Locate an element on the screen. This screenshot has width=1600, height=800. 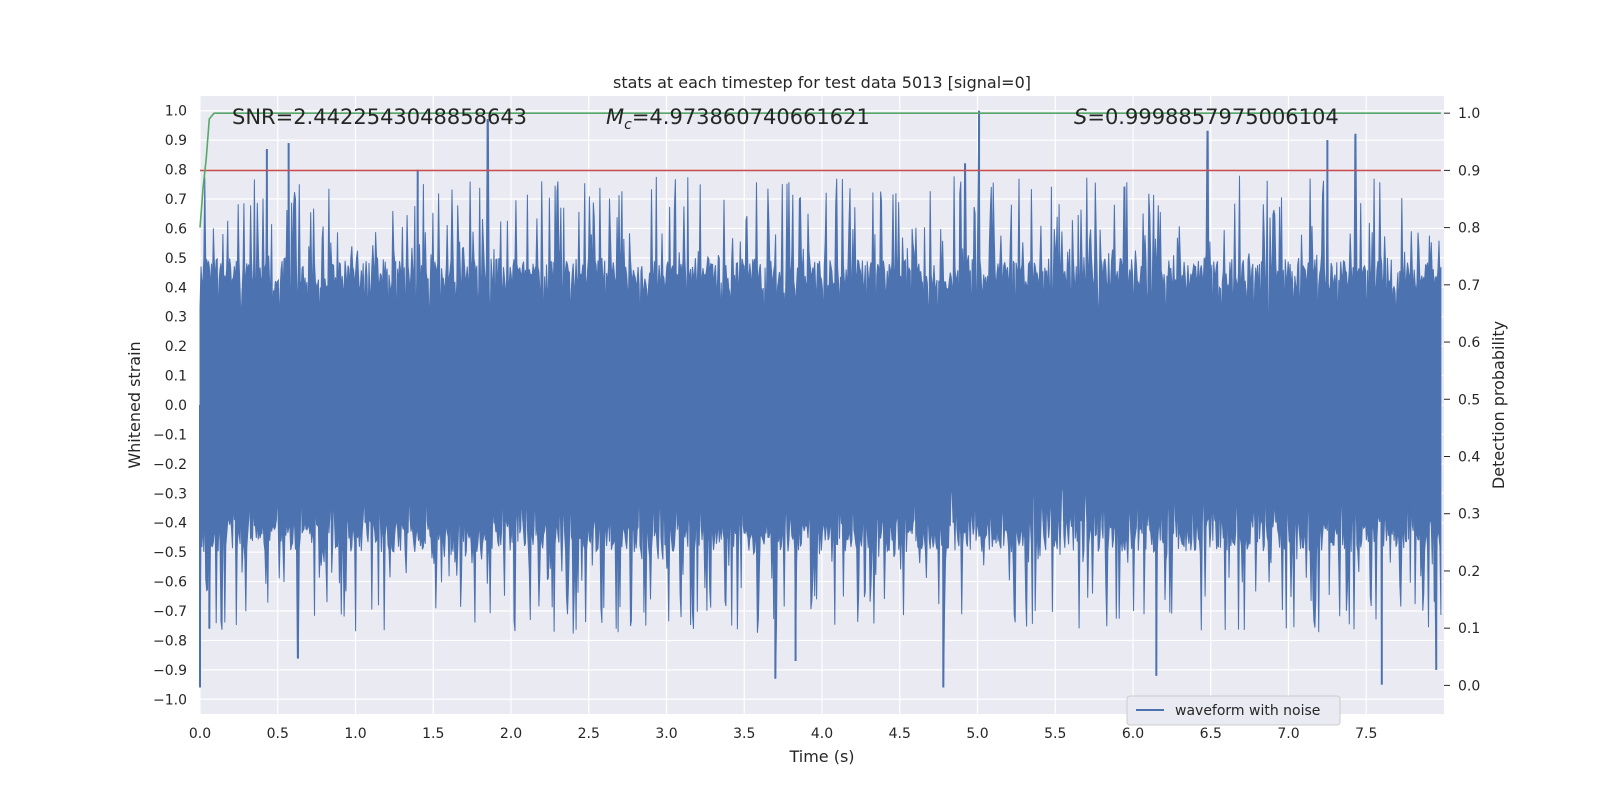
x-tick-label: 1.5 is located at coordinates (433, 734).